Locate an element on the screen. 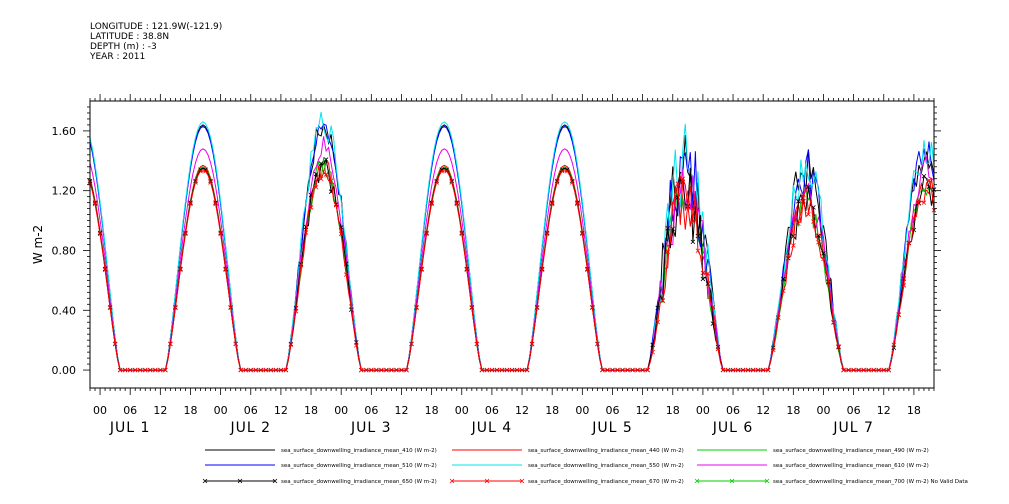 The image size is (1009, 504). day-label: JUL 6 is located at coordinates (733, 428).